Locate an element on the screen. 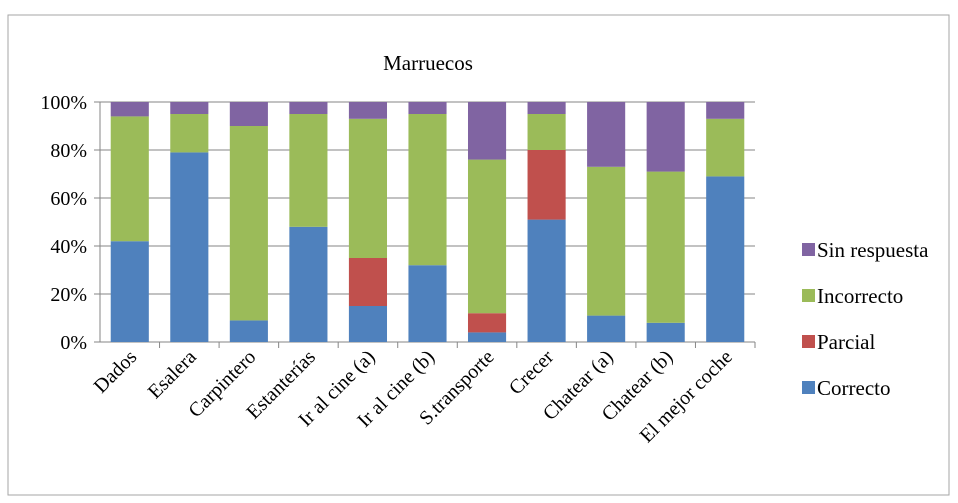  bar-sin-respuesta-esalera is located at coordinates (189, 108).